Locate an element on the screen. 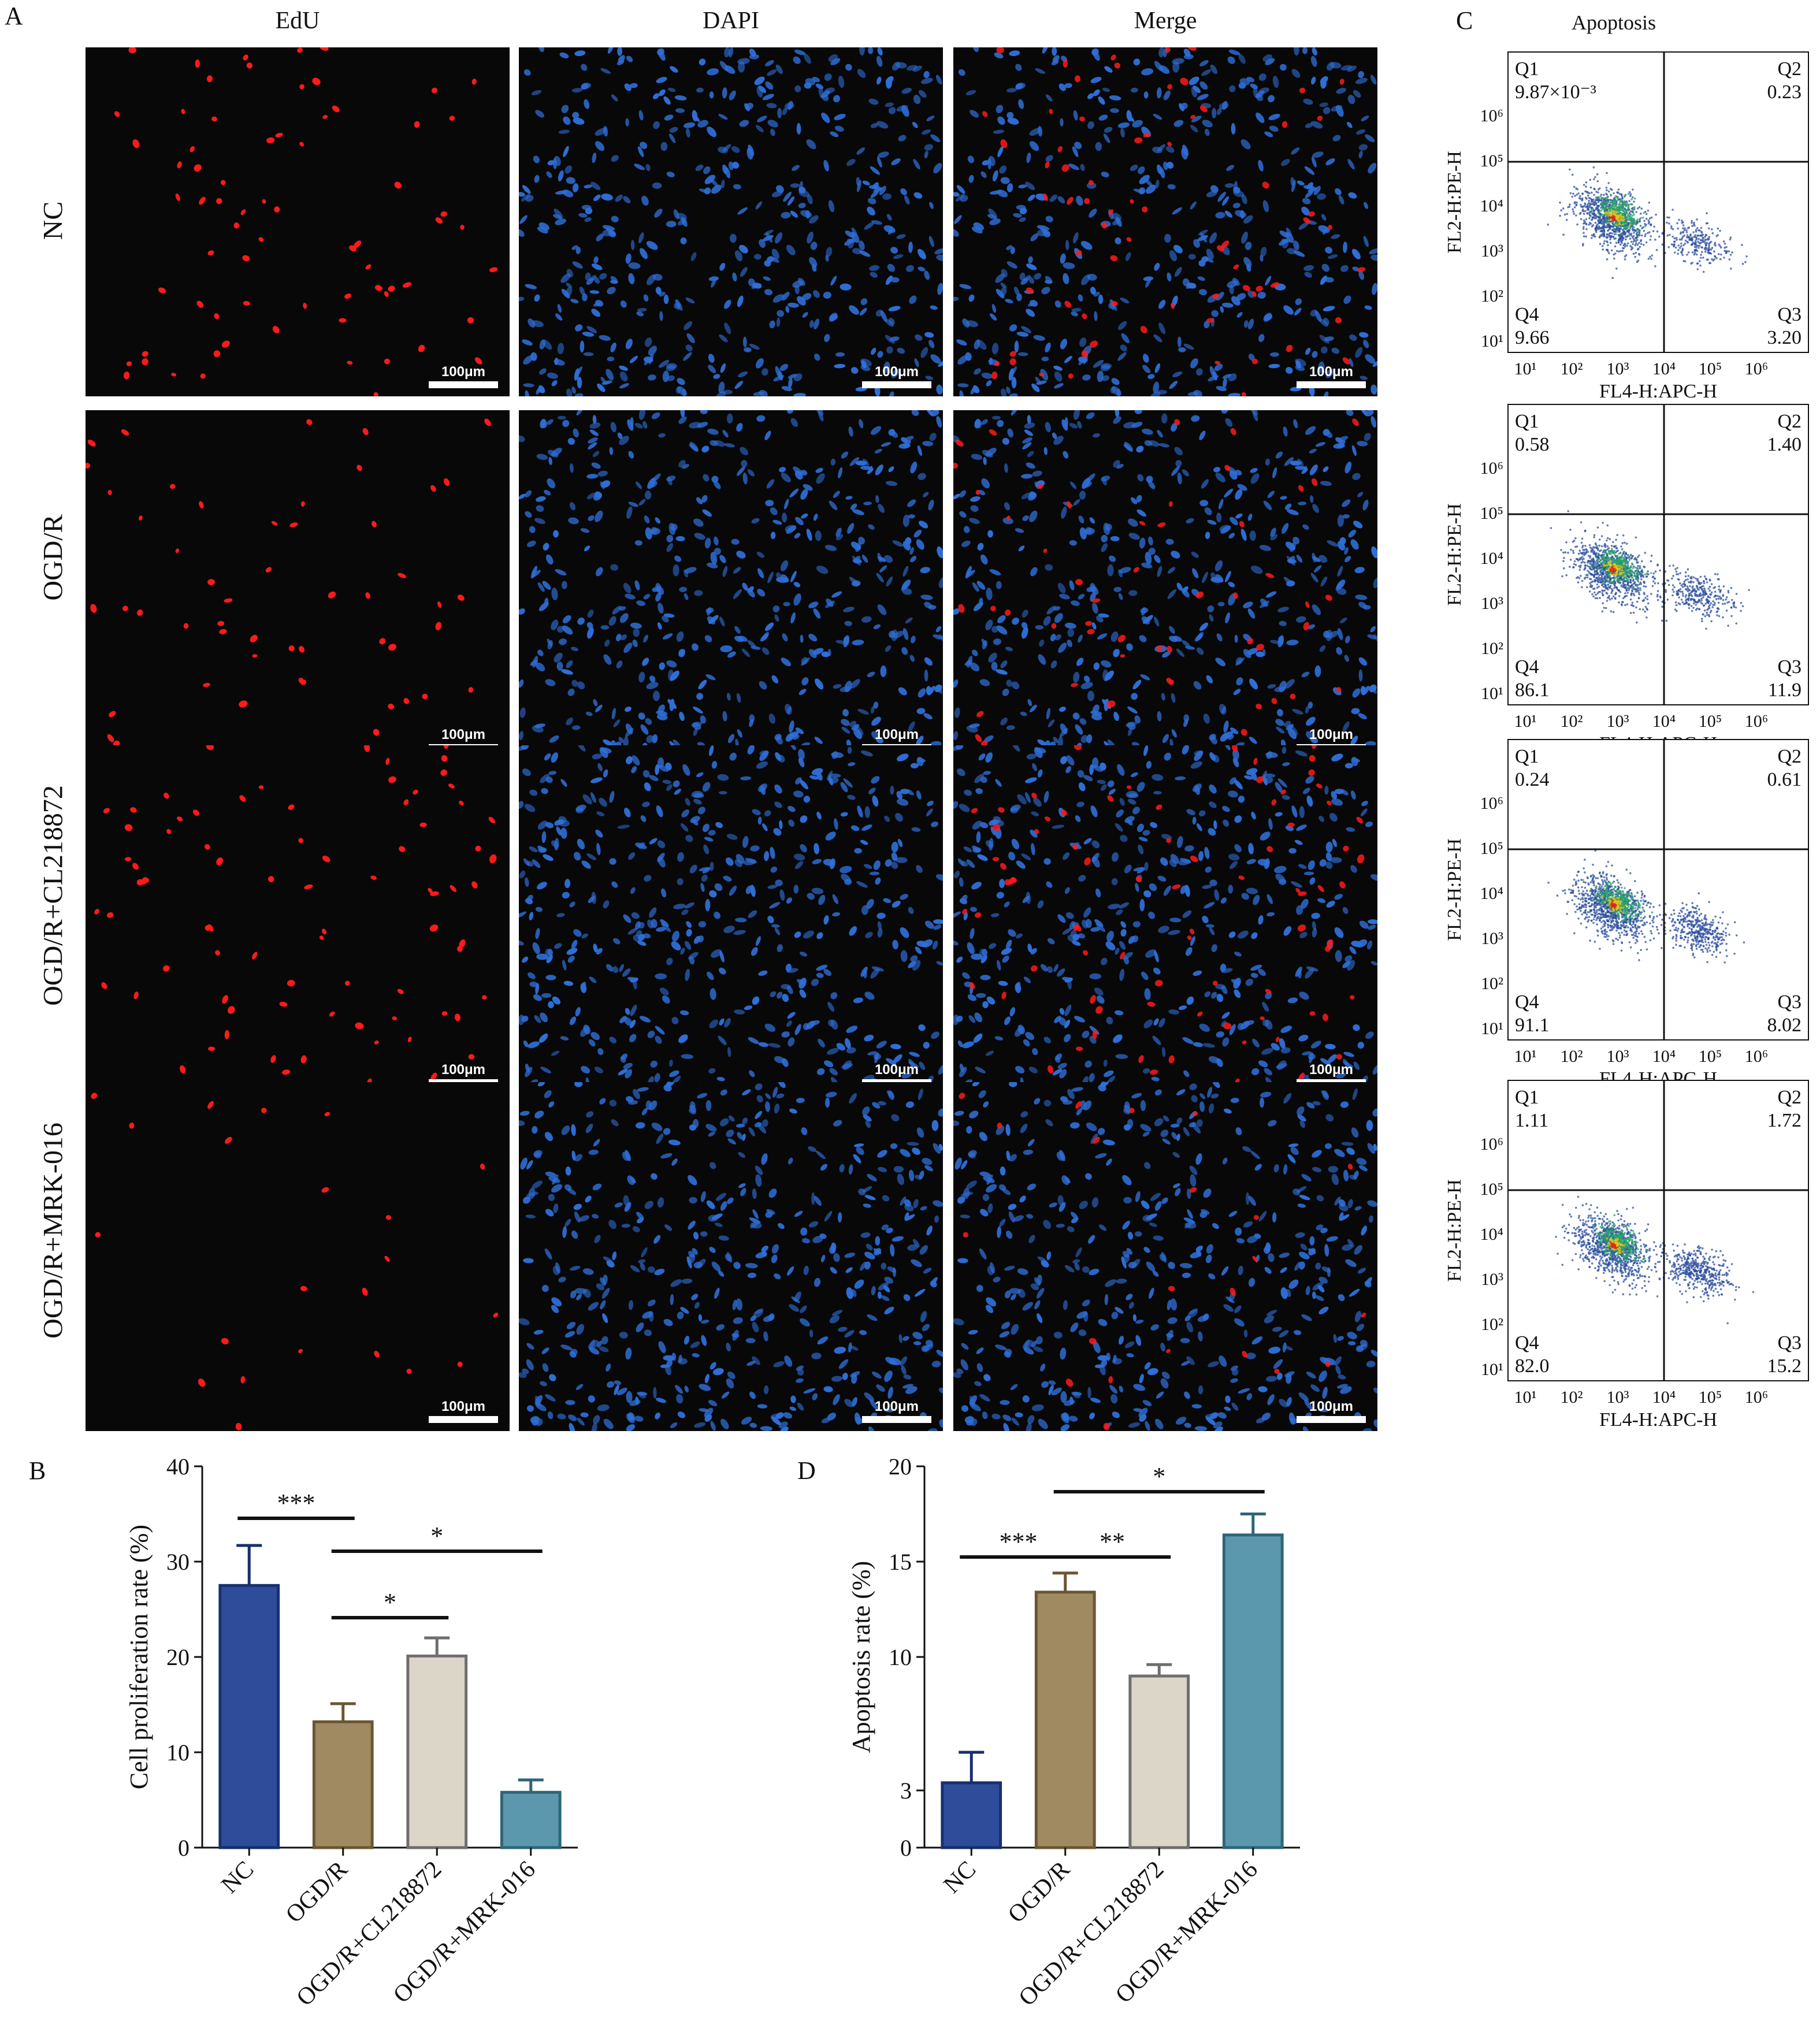  micrograph-edu-row-4: 100μm is located at coordinates (298, 1256).